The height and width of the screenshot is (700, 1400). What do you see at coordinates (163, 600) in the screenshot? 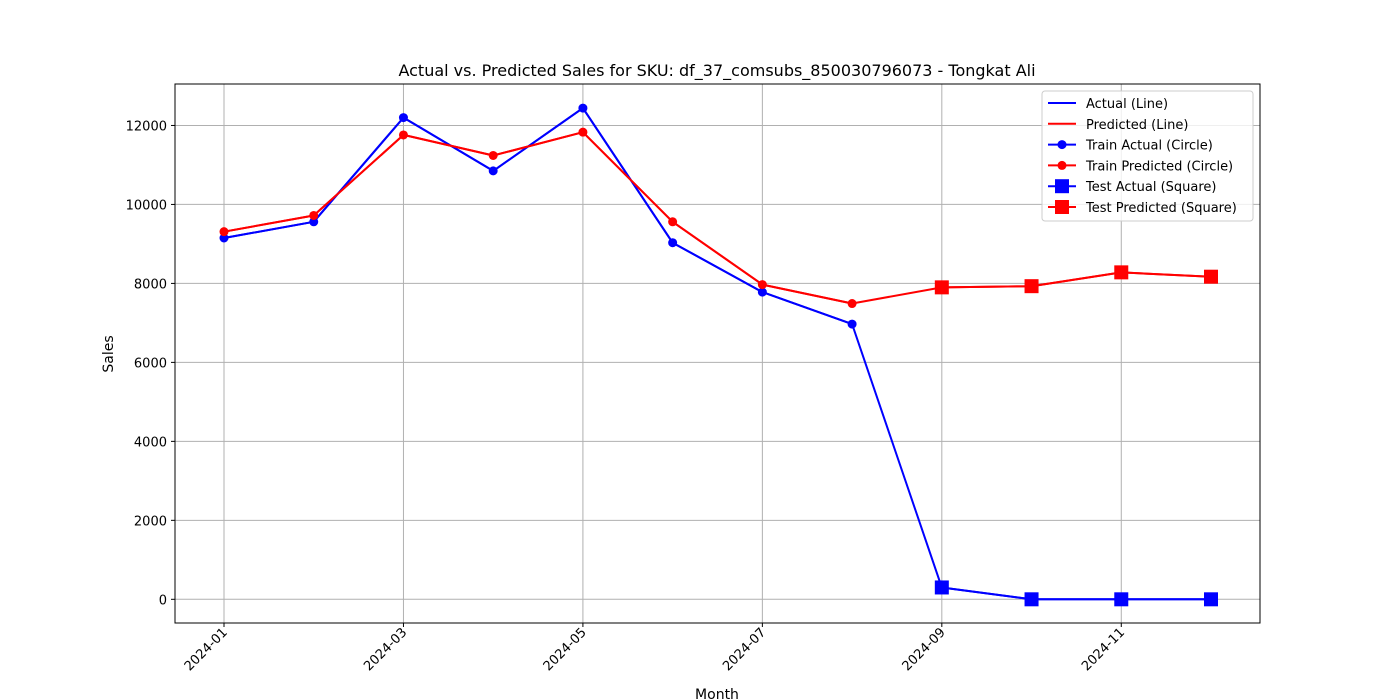
I see `y-tick-label: 0` at bounding box center [163, 600].